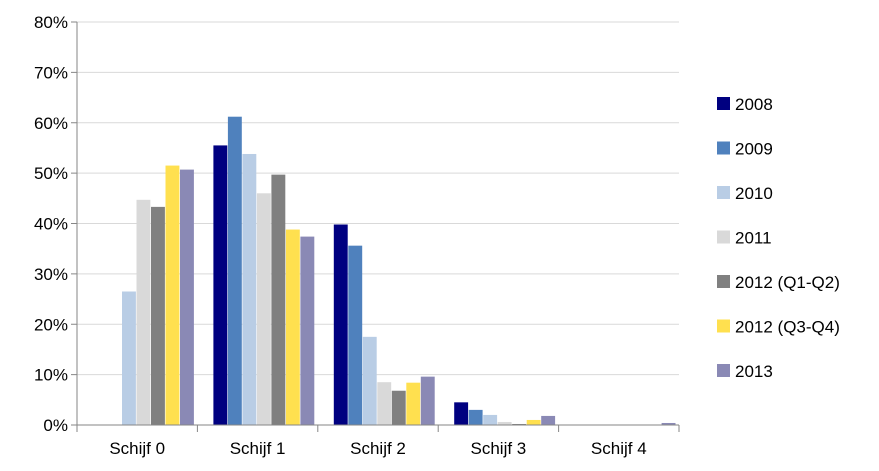 The height and width of the screenshot is (471, 879). Describe the element at coordinates (619, 448) in the screenshot. I see `x-tick-label: Schijf 4` at that location.